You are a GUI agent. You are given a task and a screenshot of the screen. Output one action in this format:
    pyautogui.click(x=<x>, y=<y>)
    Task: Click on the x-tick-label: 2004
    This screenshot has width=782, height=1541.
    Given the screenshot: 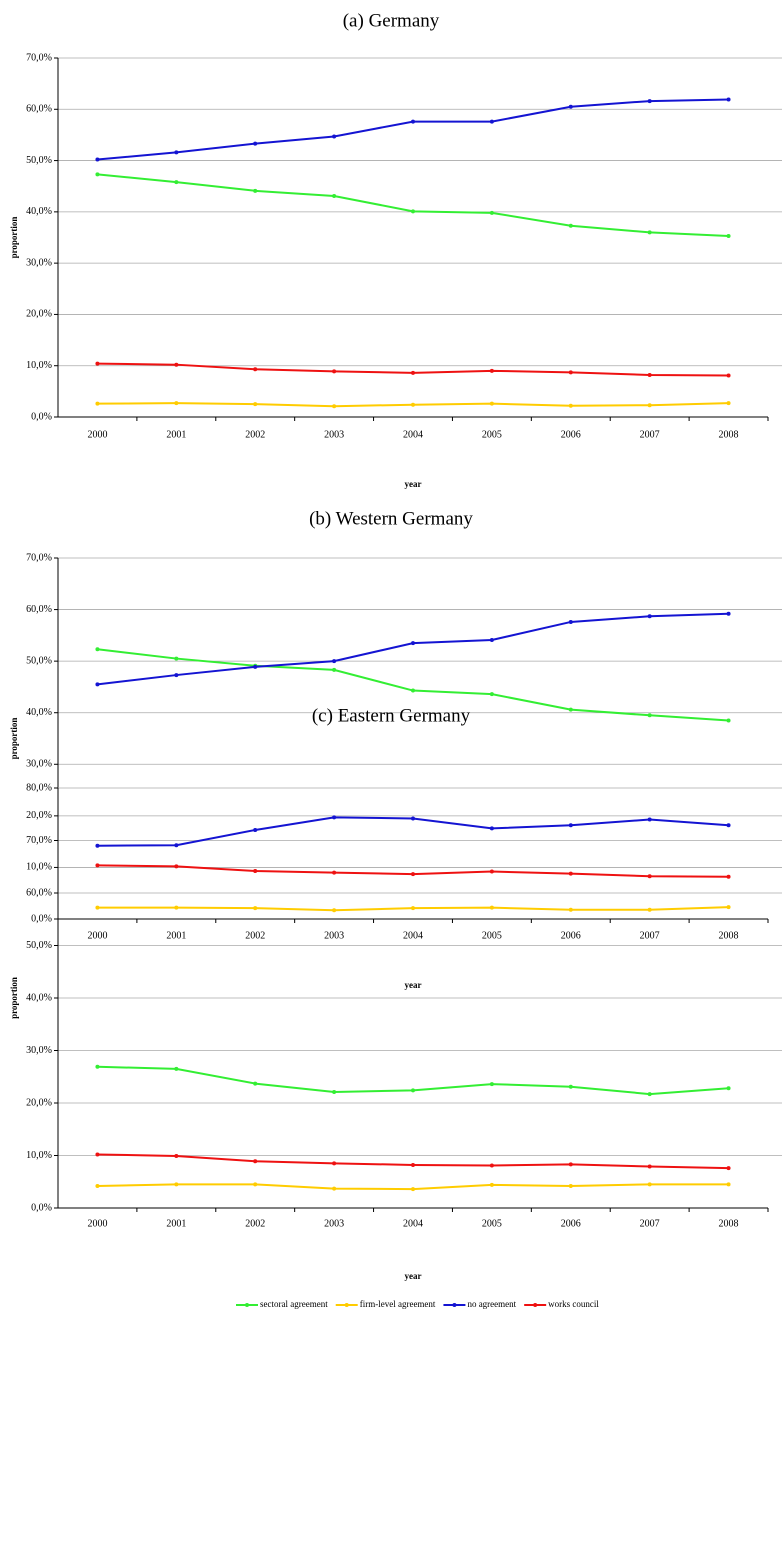 What is the action you would take?
    pyautogui.click(x=413, y=935)
    